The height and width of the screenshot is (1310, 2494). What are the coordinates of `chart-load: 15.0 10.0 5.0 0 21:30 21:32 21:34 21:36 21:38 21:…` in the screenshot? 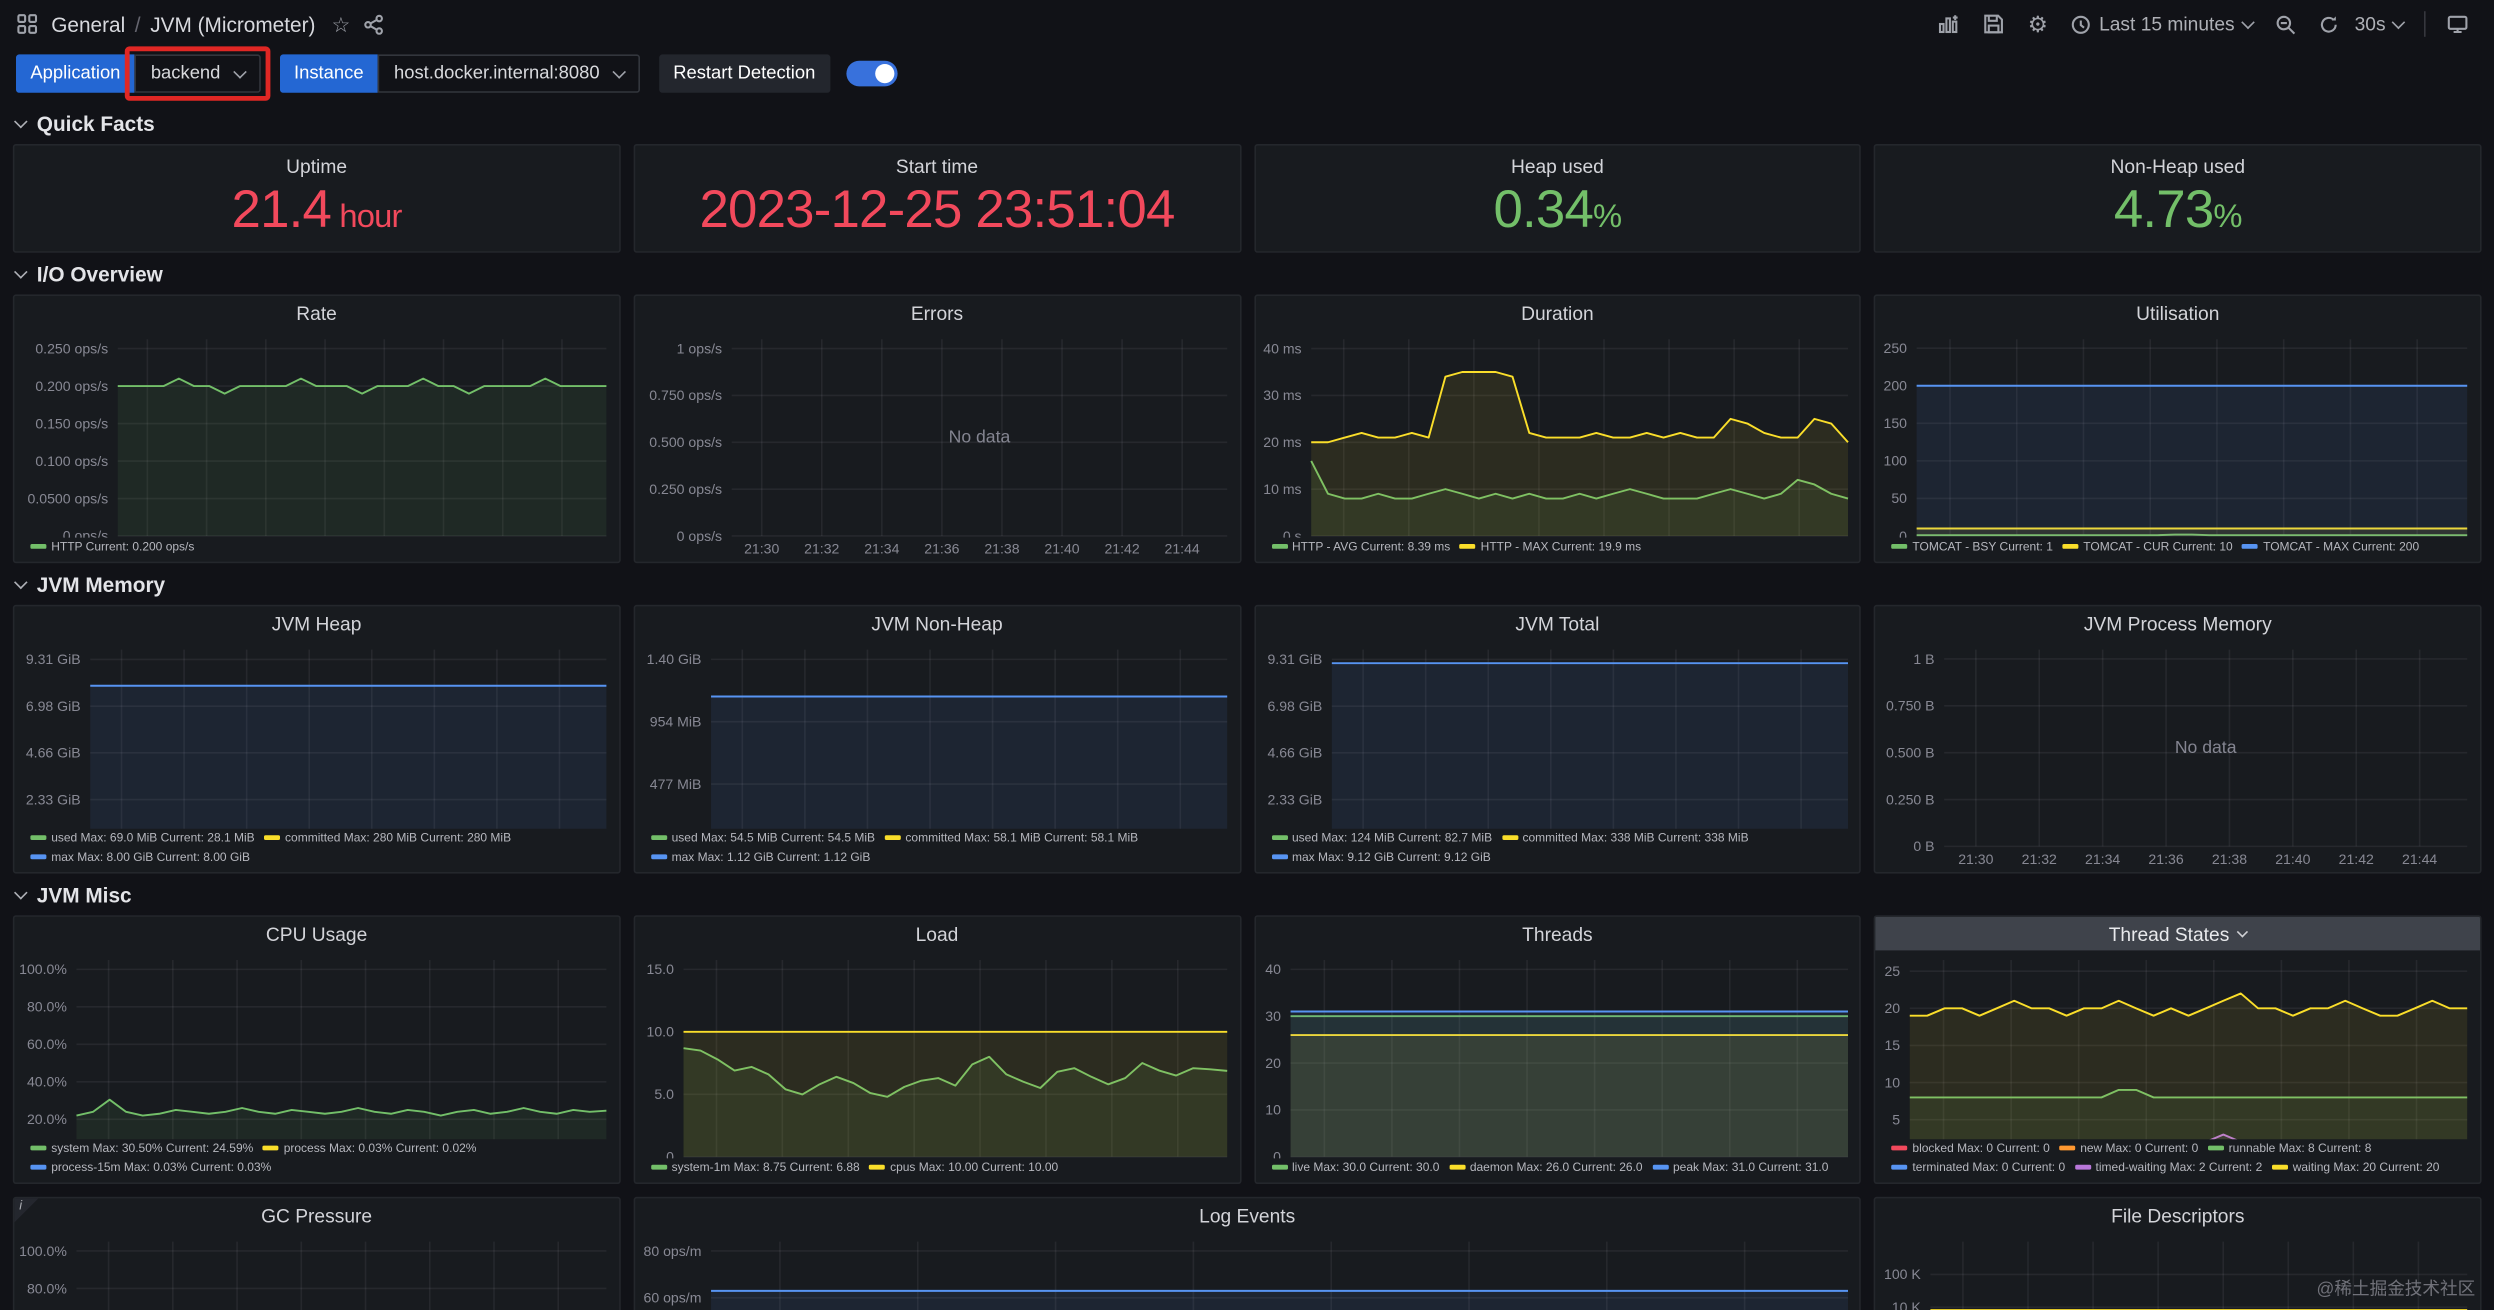 It's located at (937, 1054).